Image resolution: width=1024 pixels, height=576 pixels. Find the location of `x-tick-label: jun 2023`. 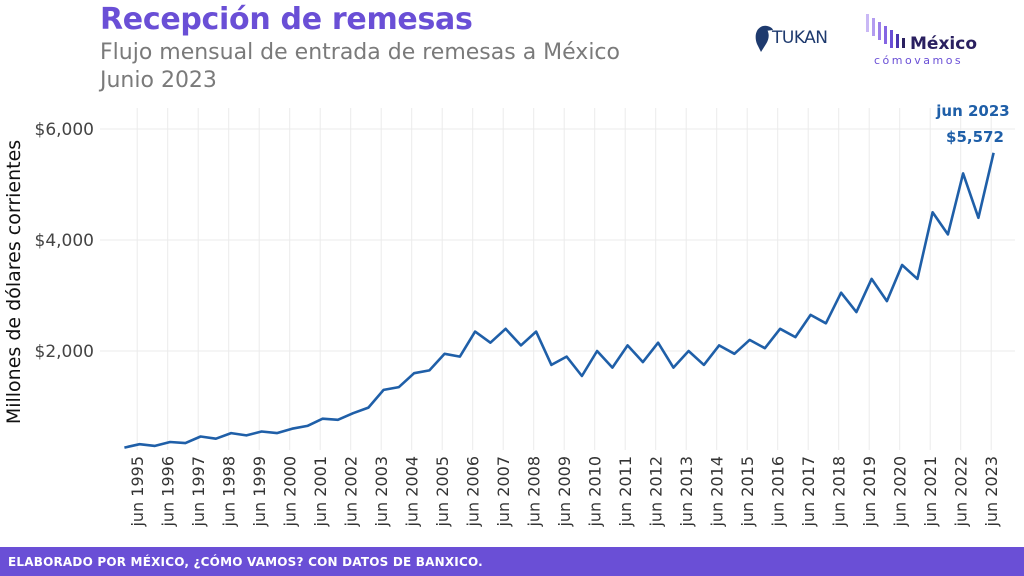

x-tick-label: jun 2023 is located at coordinates (991, 492).